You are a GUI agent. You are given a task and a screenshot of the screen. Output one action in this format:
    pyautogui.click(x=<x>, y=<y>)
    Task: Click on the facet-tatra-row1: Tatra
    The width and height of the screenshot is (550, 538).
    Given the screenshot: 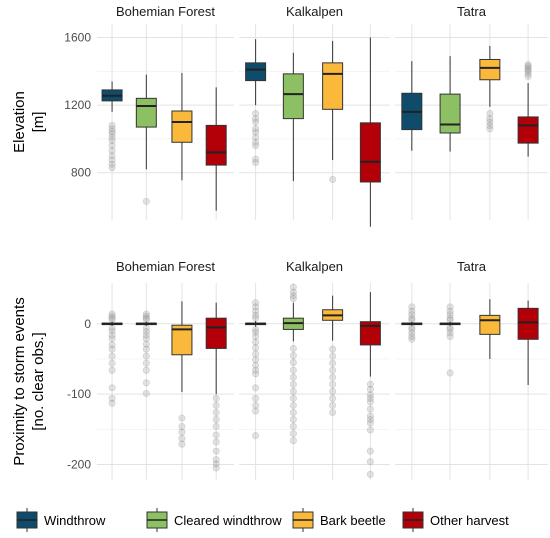 What is the action you would take?
    pyautogui.click(x=471, y=112)
    